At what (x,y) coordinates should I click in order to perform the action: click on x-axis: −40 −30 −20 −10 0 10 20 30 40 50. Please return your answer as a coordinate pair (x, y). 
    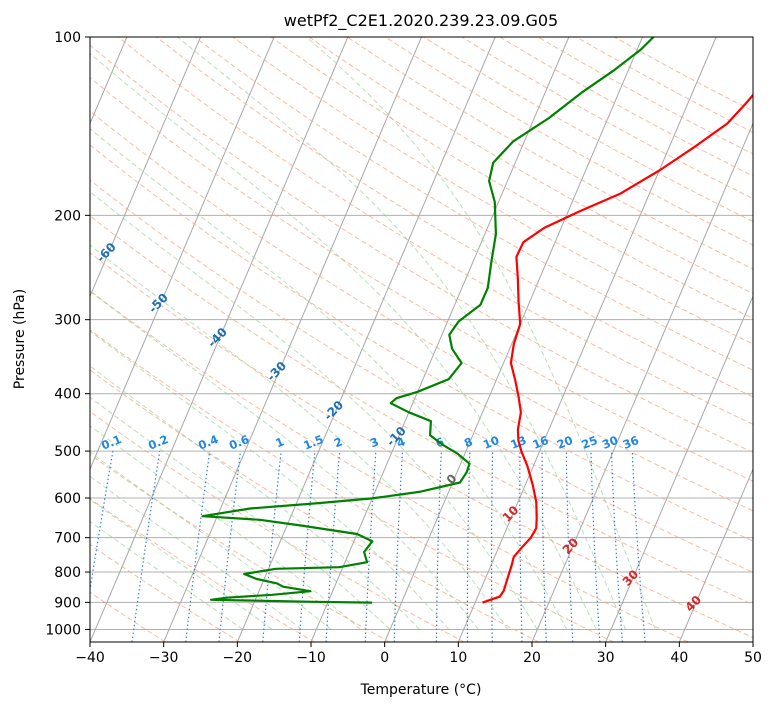
    Looking at the image, I should click on (418, 654).